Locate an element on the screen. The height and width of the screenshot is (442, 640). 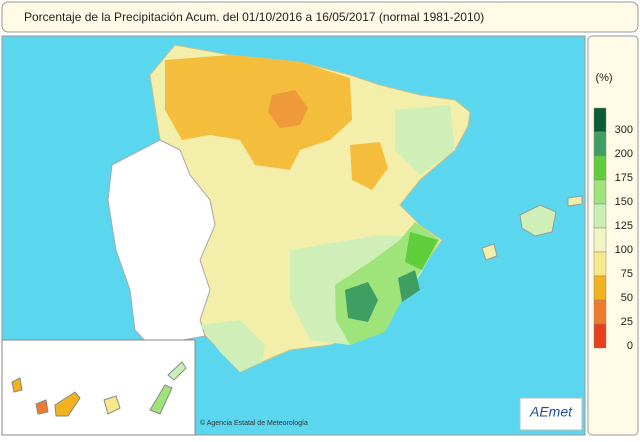
legend-label: 25 is located at coordinates (627, 322).